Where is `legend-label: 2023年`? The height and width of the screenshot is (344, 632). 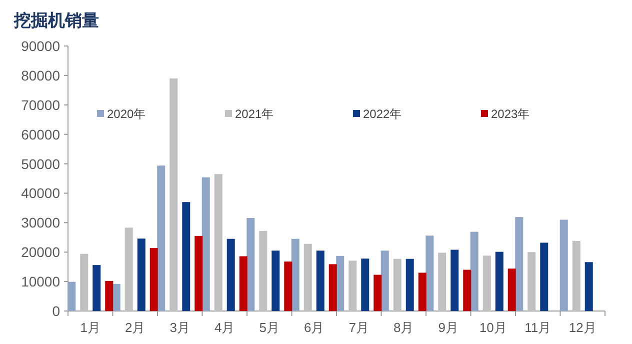 legend-label: 2023年 is located at coordinates (510, 114).